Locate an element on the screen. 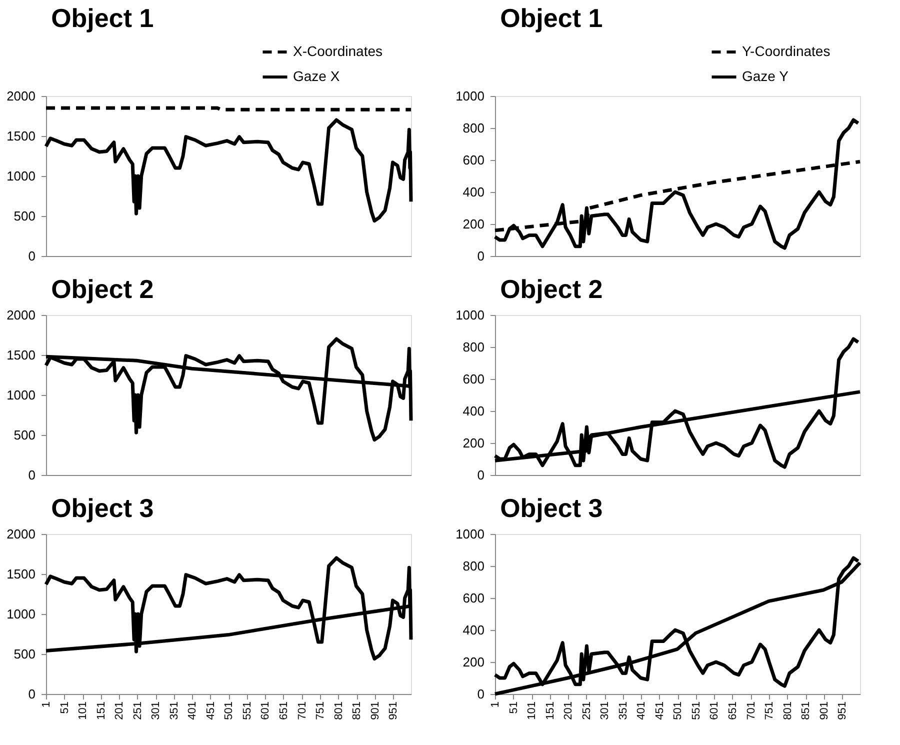 This screenshot has height=745, width=900. legend-label: Gaze Y is located at coordinates (766, 76).